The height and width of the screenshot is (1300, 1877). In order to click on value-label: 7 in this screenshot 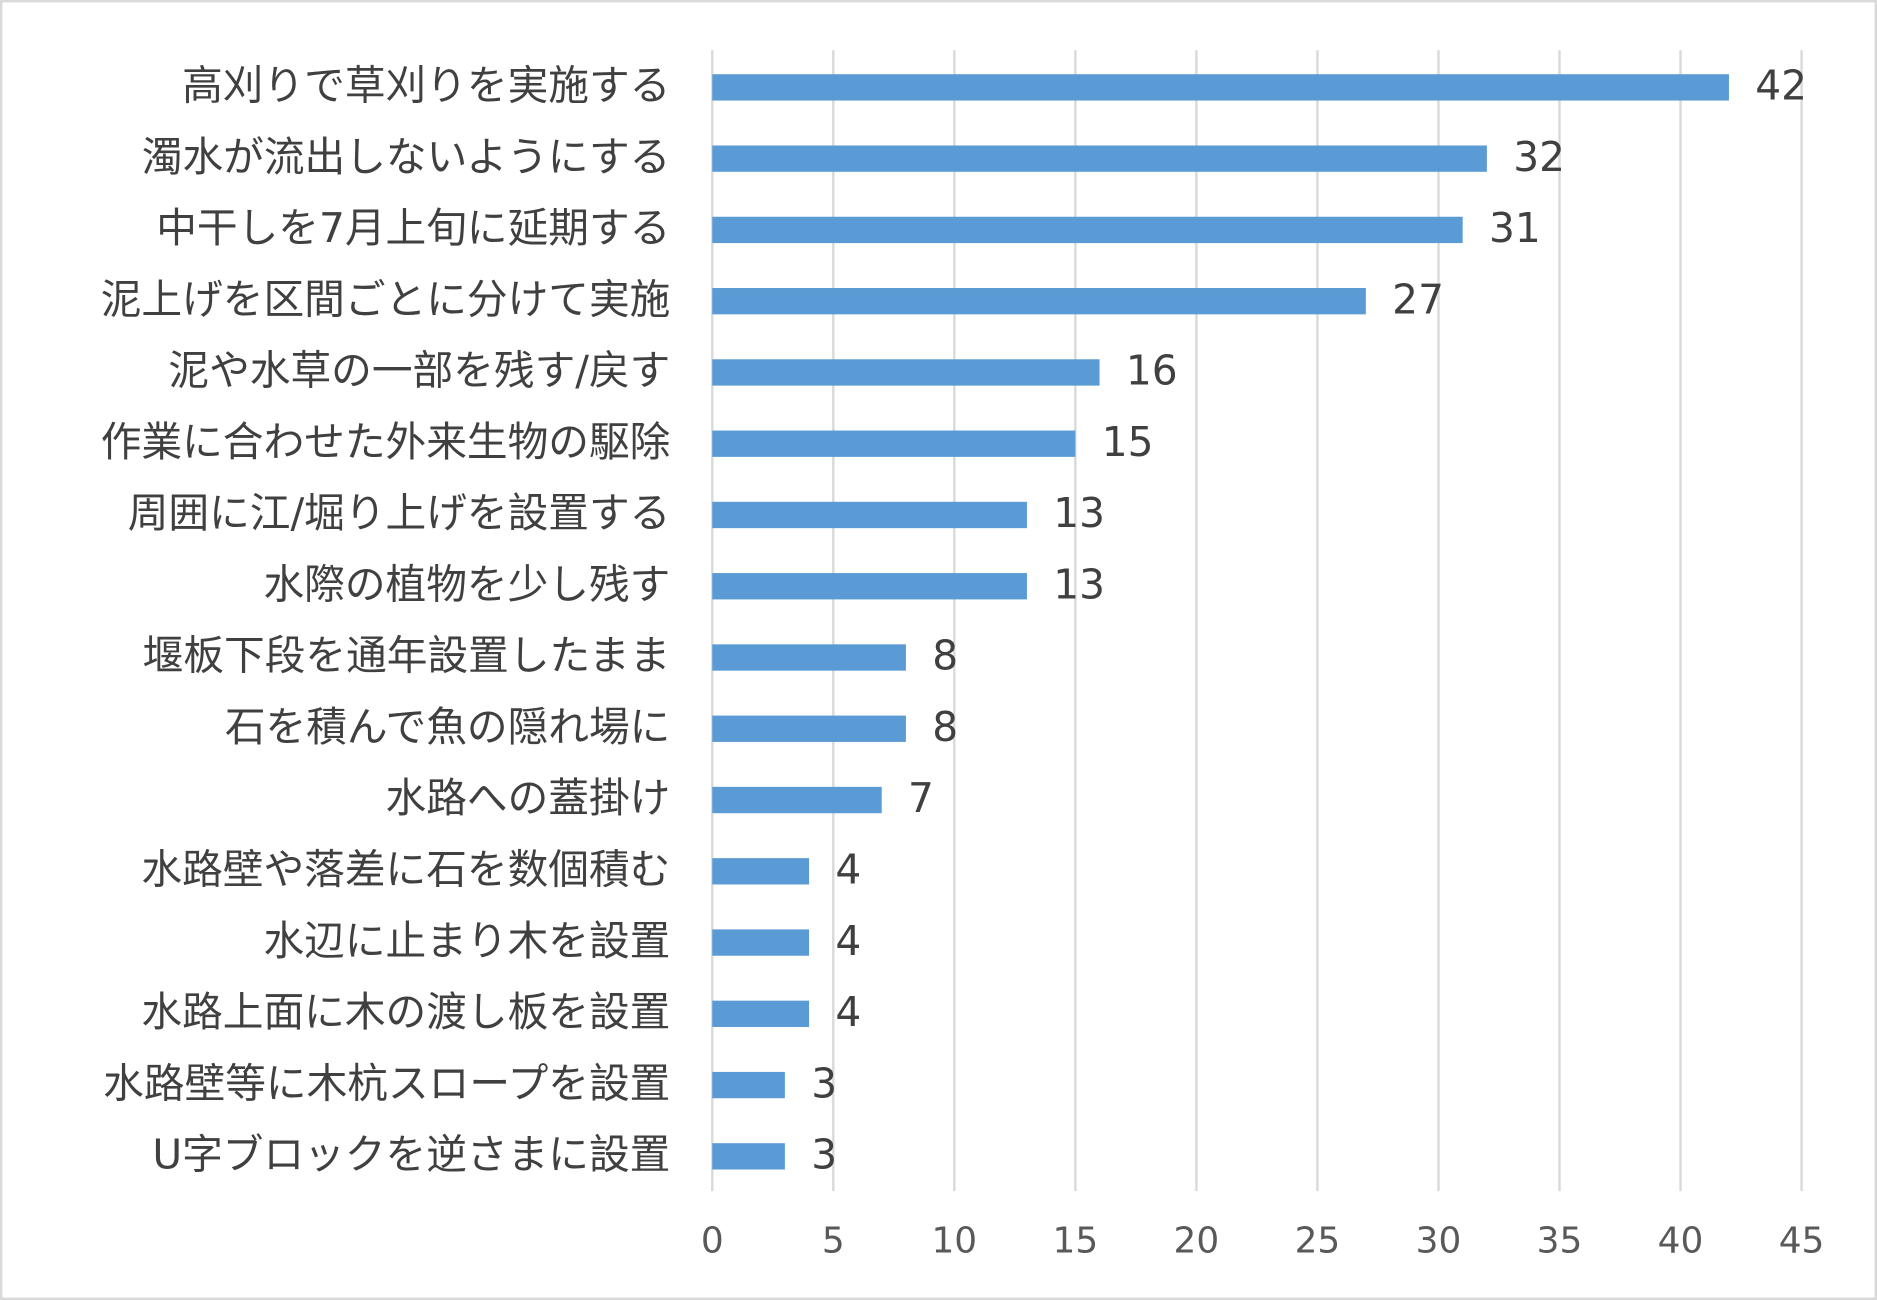, I will do `click(921, 798)`.